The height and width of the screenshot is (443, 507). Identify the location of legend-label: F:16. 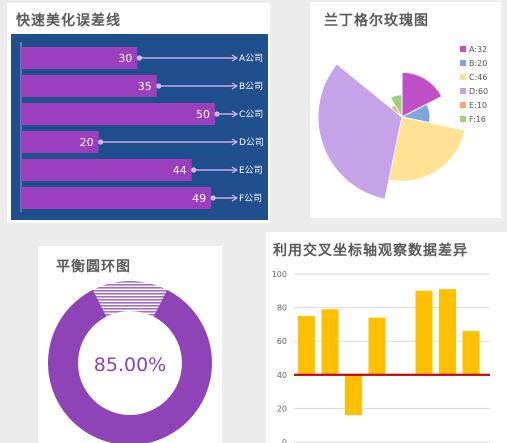
(477, 119).